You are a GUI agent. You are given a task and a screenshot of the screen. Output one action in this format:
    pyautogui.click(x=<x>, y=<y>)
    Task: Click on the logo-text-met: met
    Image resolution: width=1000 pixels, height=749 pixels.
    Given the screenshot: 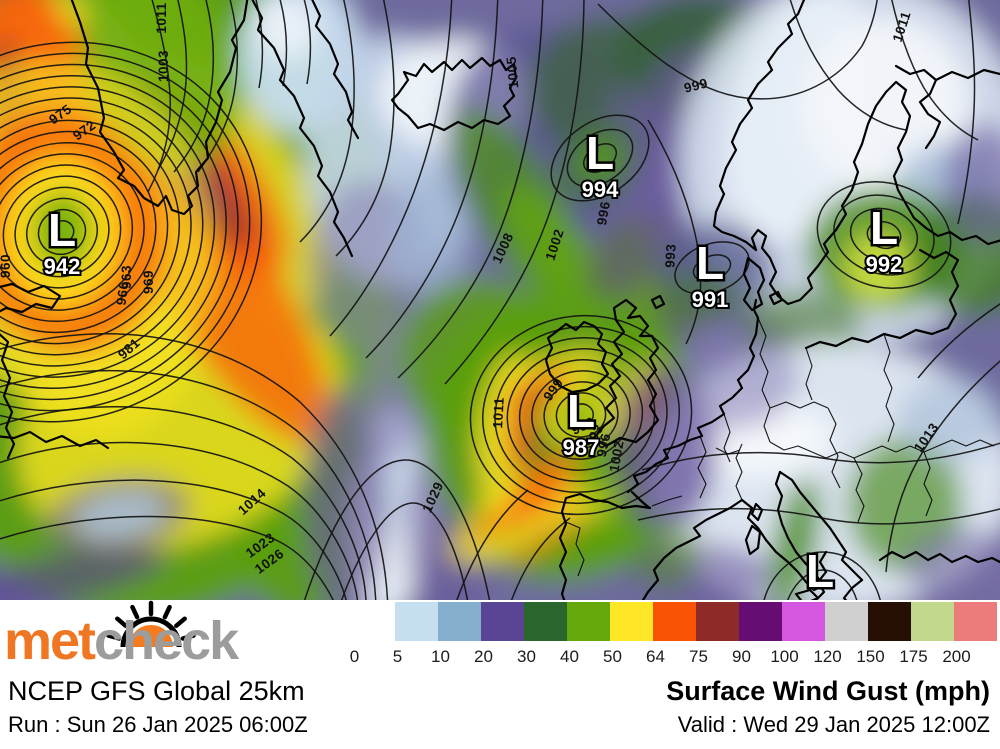 What is the action you would take?
    pyautogui.click(x=50, y=641)
    